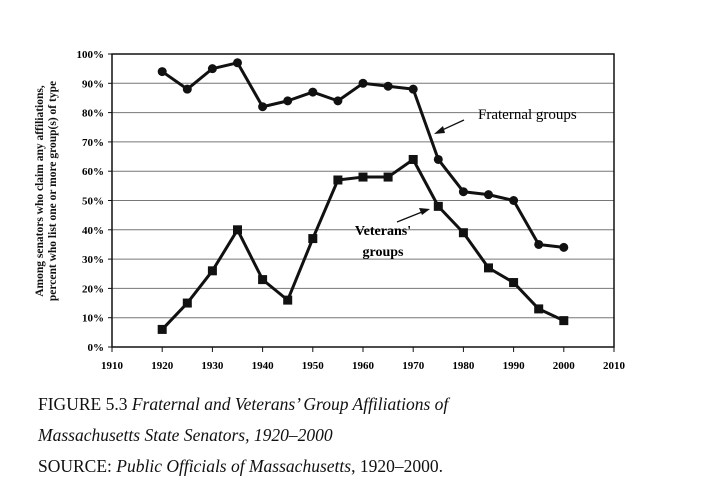 This screenshot has width=710, height=495. What do you see at coordinates (93, 84) in the screenshot?
I see `y-tick-label: 90%` at bounding box center [93, 84].